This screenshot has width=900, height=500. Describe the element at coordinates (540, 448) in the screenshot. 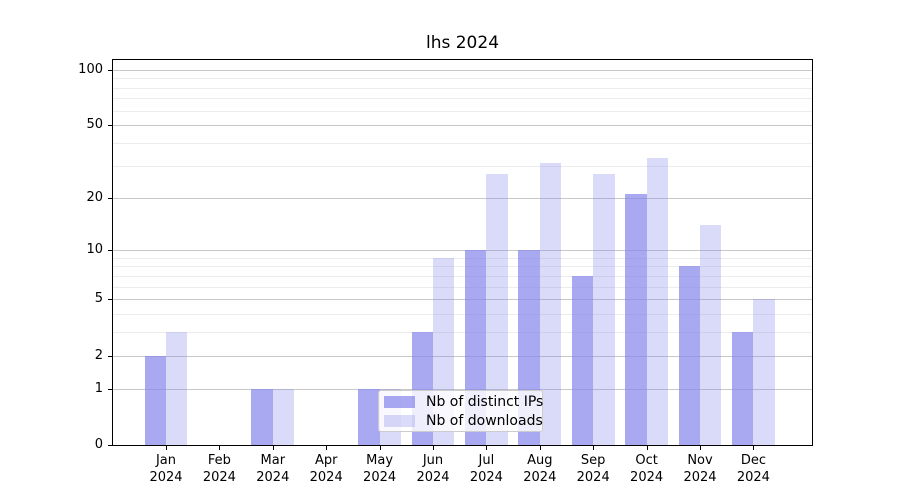

I see `x-tick-mark-aug` at that location.